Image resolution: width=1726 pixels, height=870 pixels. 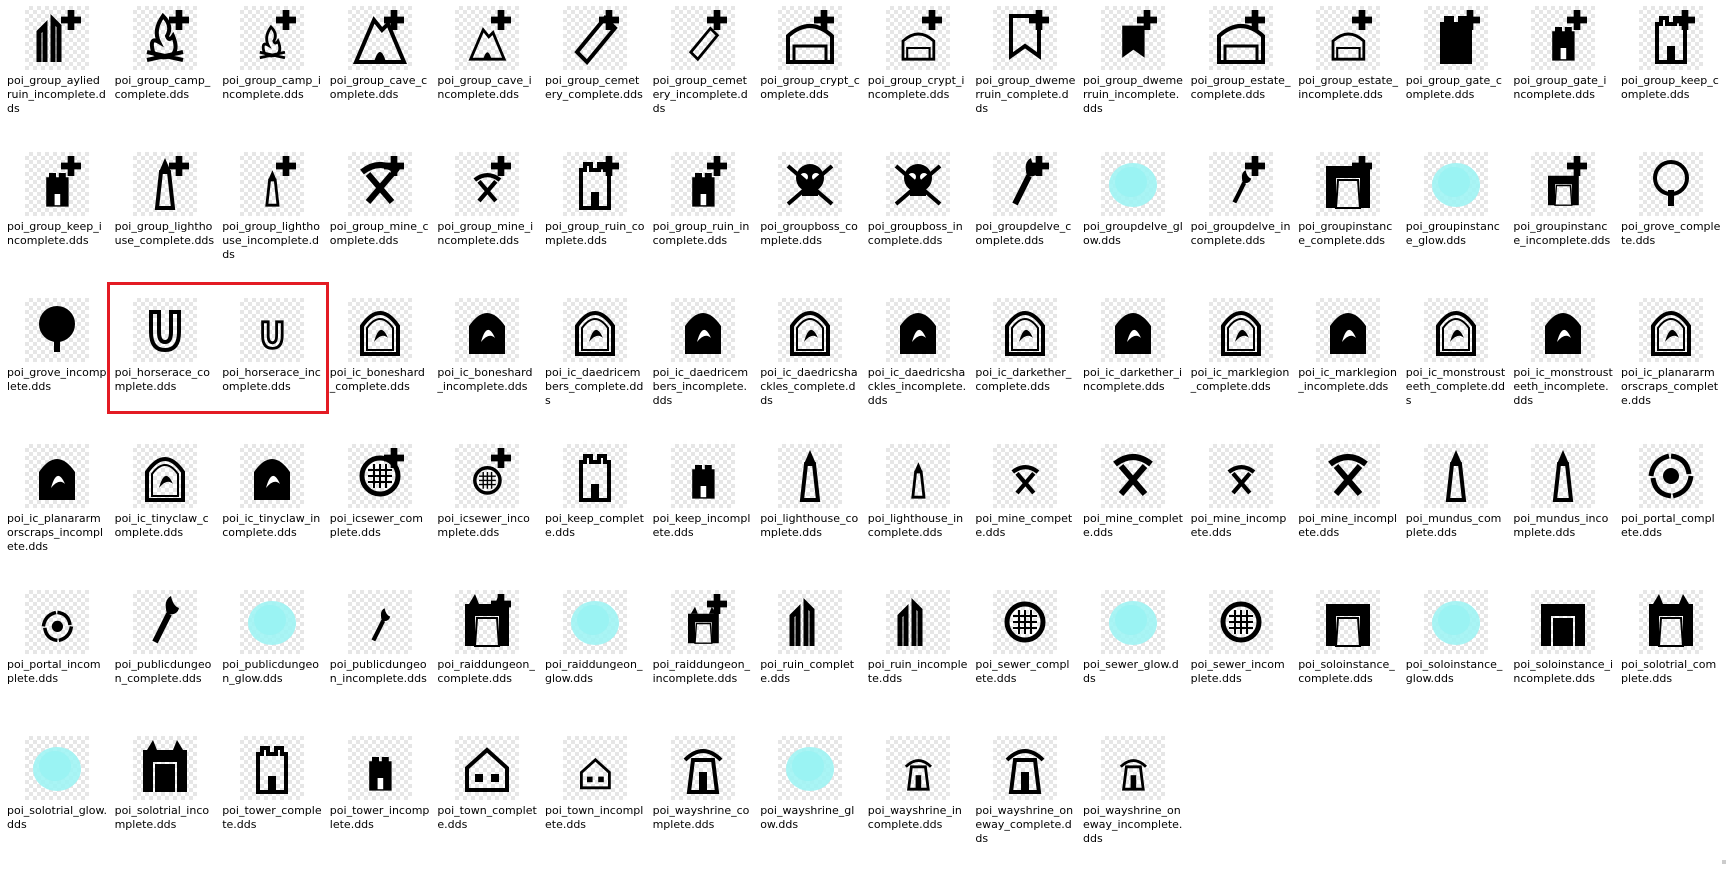 I want to click on file-item: poi_group_crypt_incomplete.dds, so click(x=918, y=70).